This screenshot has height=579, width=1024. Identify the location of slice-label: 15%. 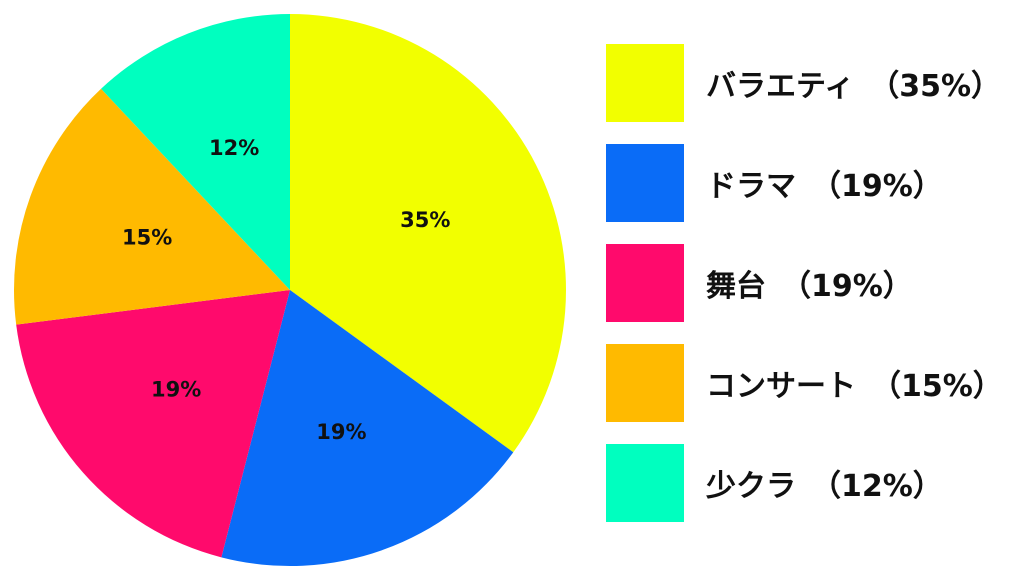
(147, 238).